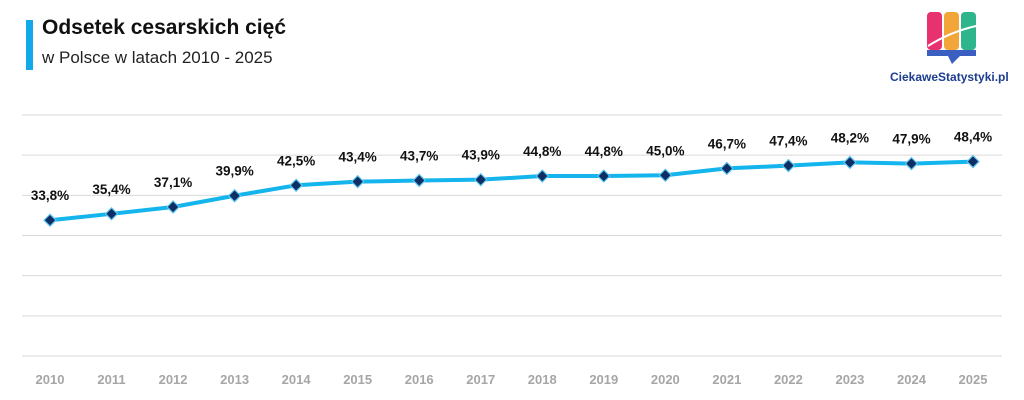 This screenshot has height=400, width=1024. What do you see at coordinates (603, 379) in the screenshot?
I see `x-tick-label: 2019` at bounding box center [603, 379].